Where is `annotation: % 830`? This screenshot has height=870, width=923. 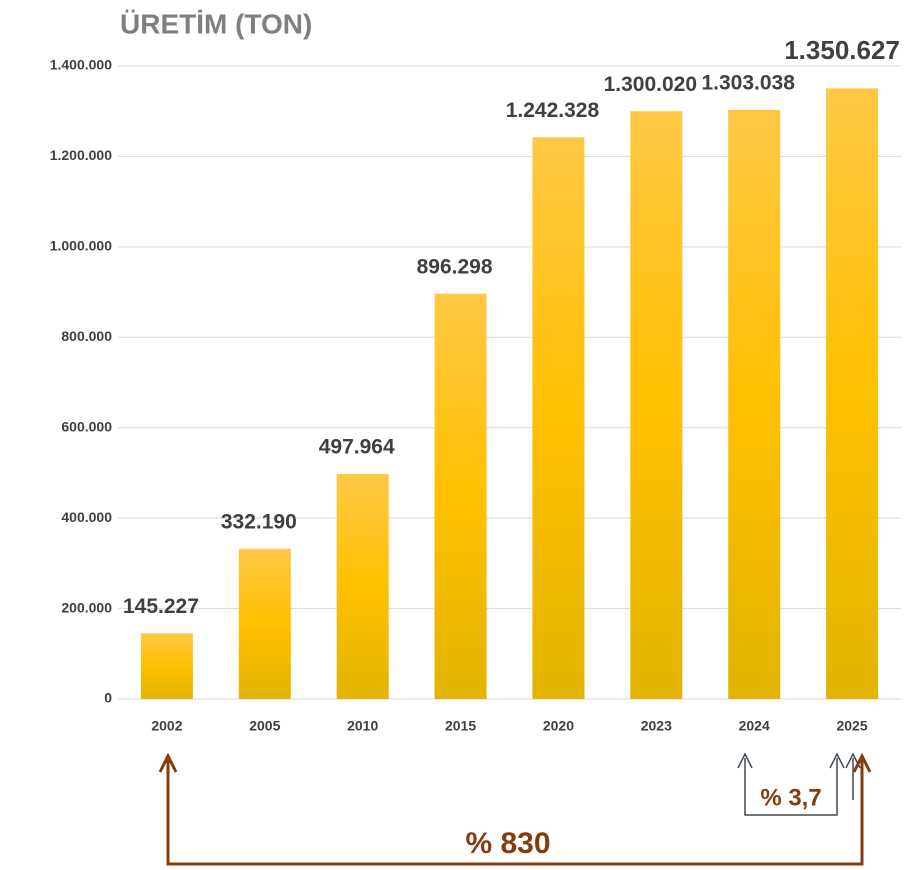
annotation: % 830 is located at coordinates (507, 843).